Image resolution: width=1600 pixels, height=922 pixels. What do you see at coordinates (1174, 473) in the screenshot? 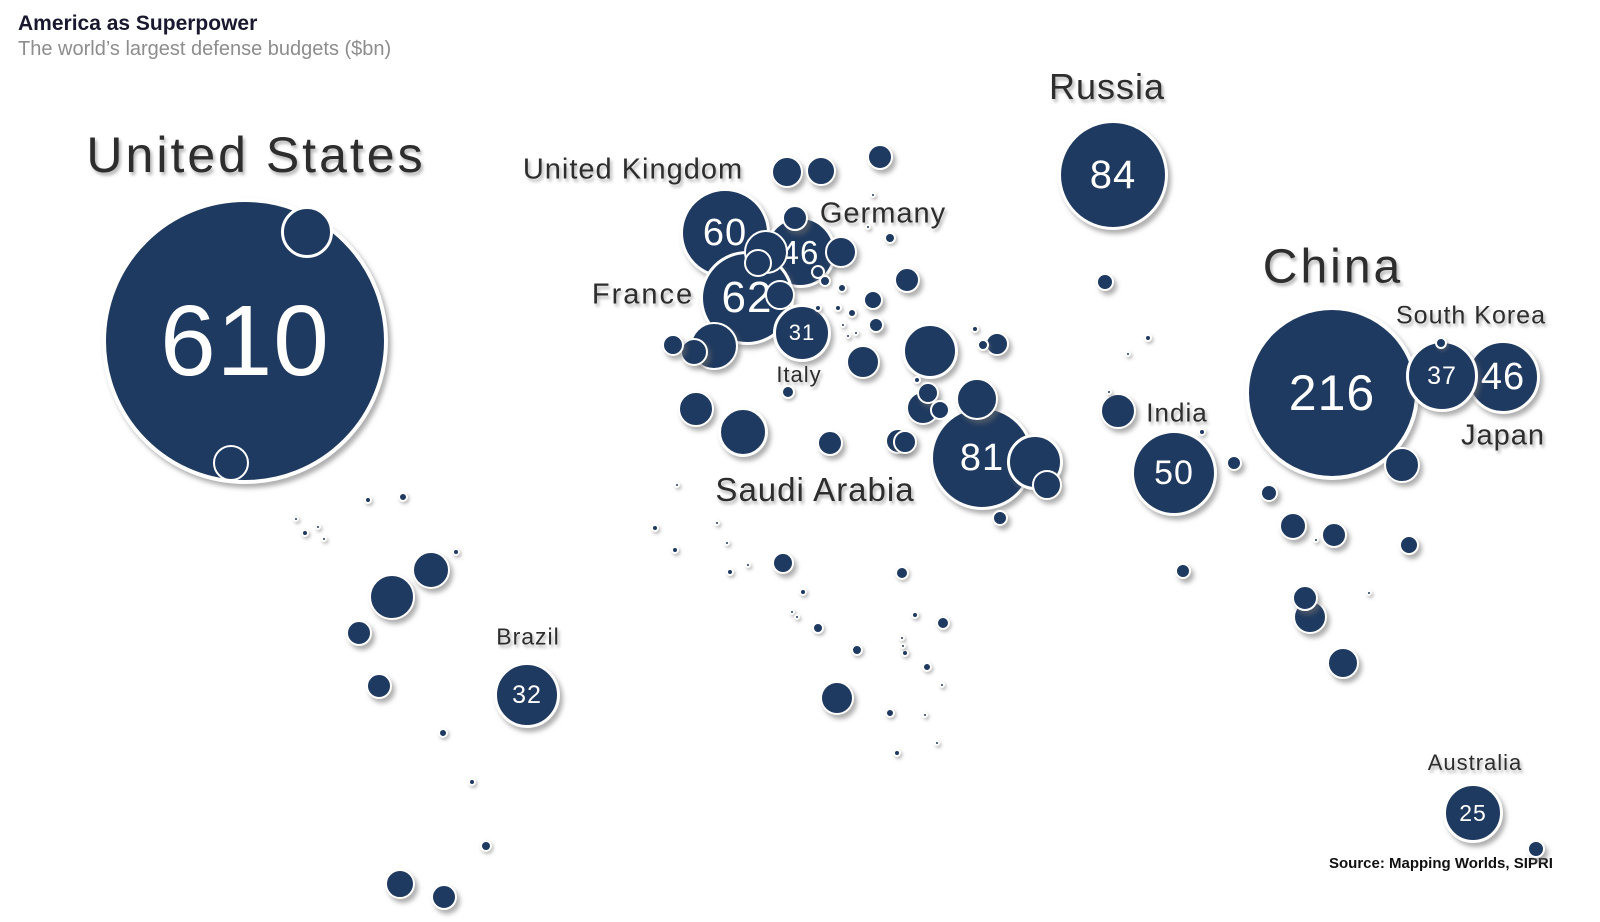
I see `india-value: 50` at bounding box center [1174, 473].